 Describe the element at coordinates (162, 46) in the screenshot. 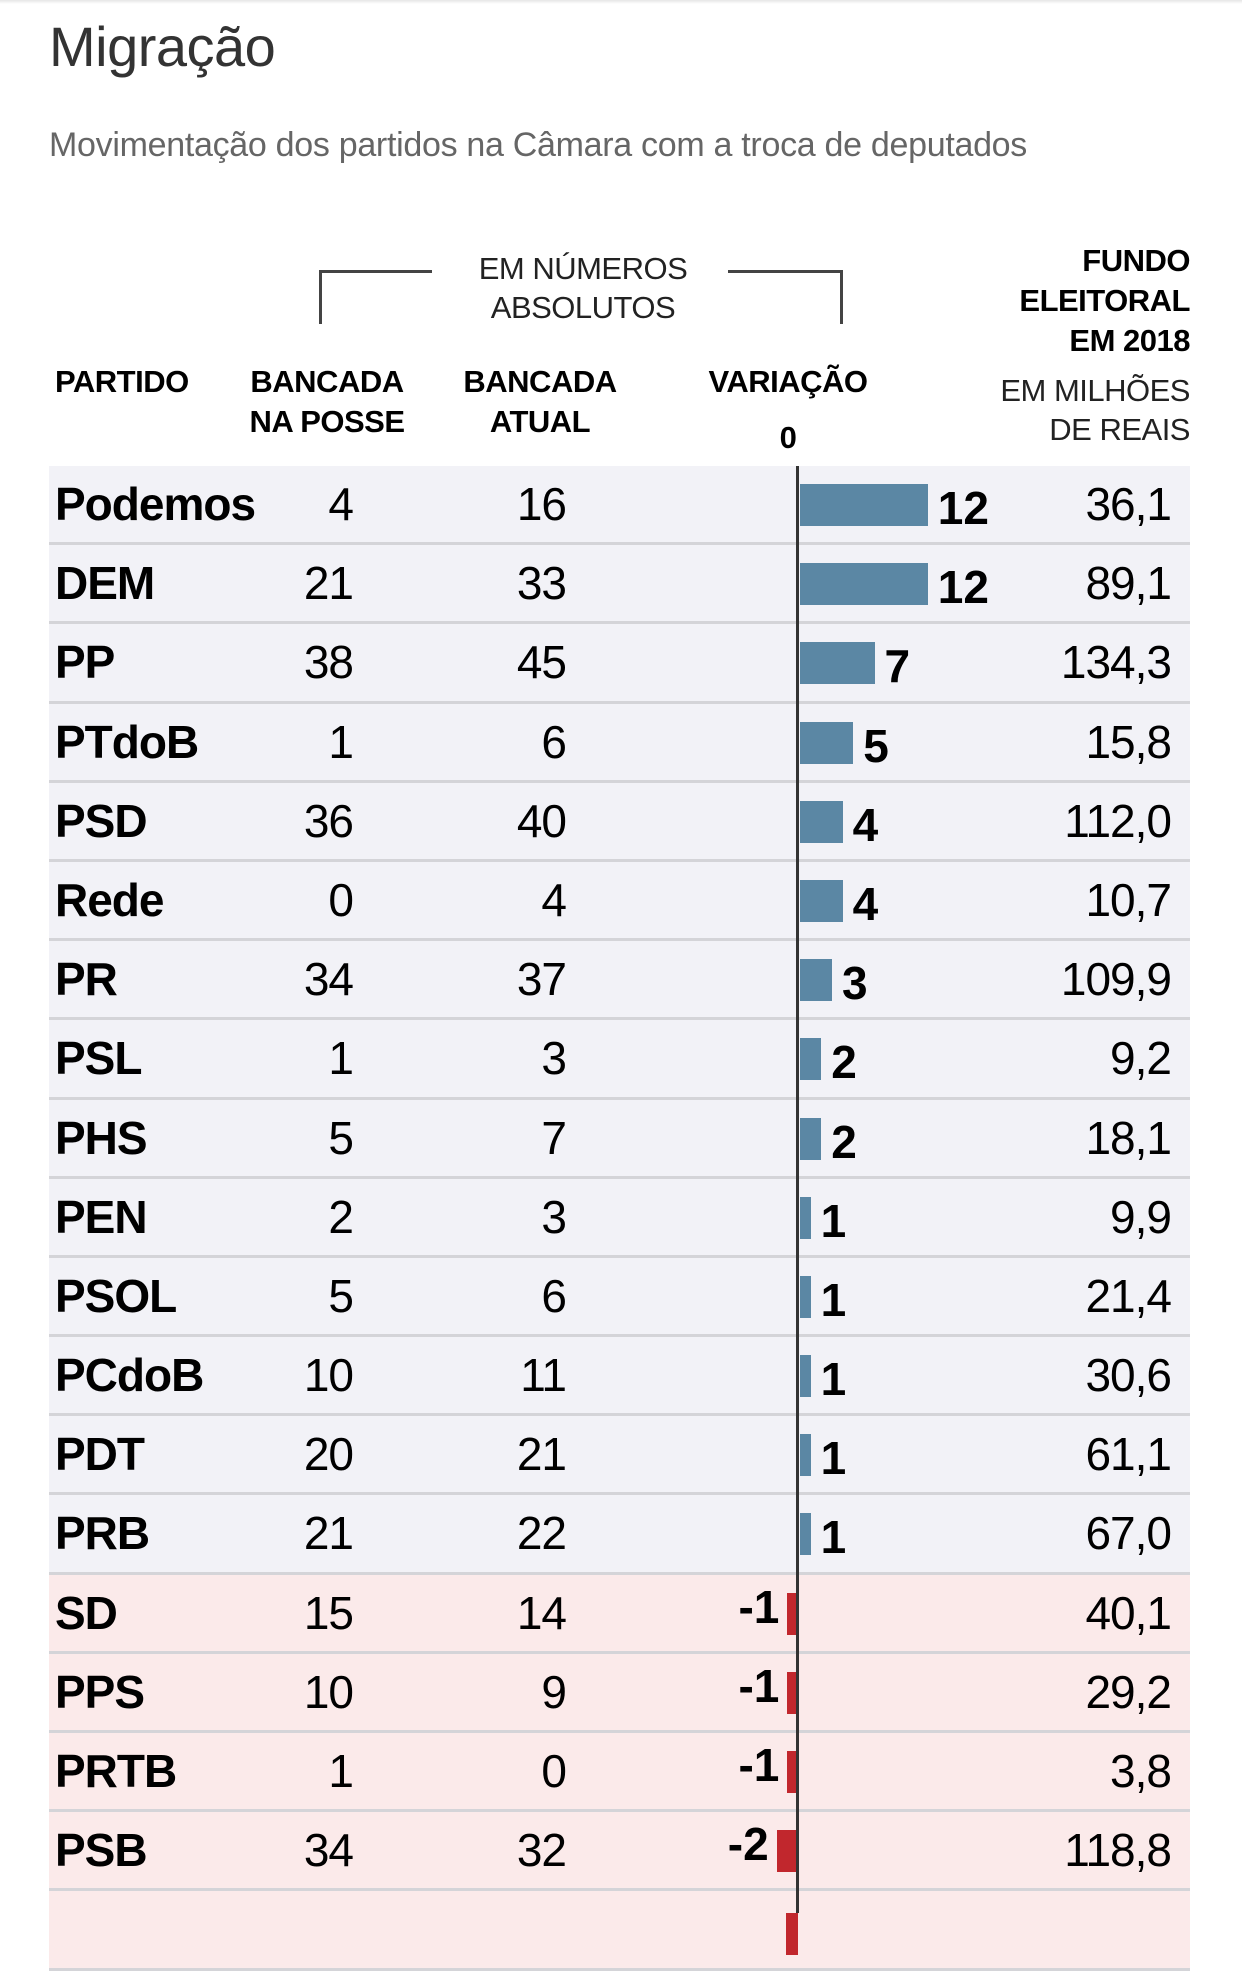

I see `page-title: Migração` at that location.